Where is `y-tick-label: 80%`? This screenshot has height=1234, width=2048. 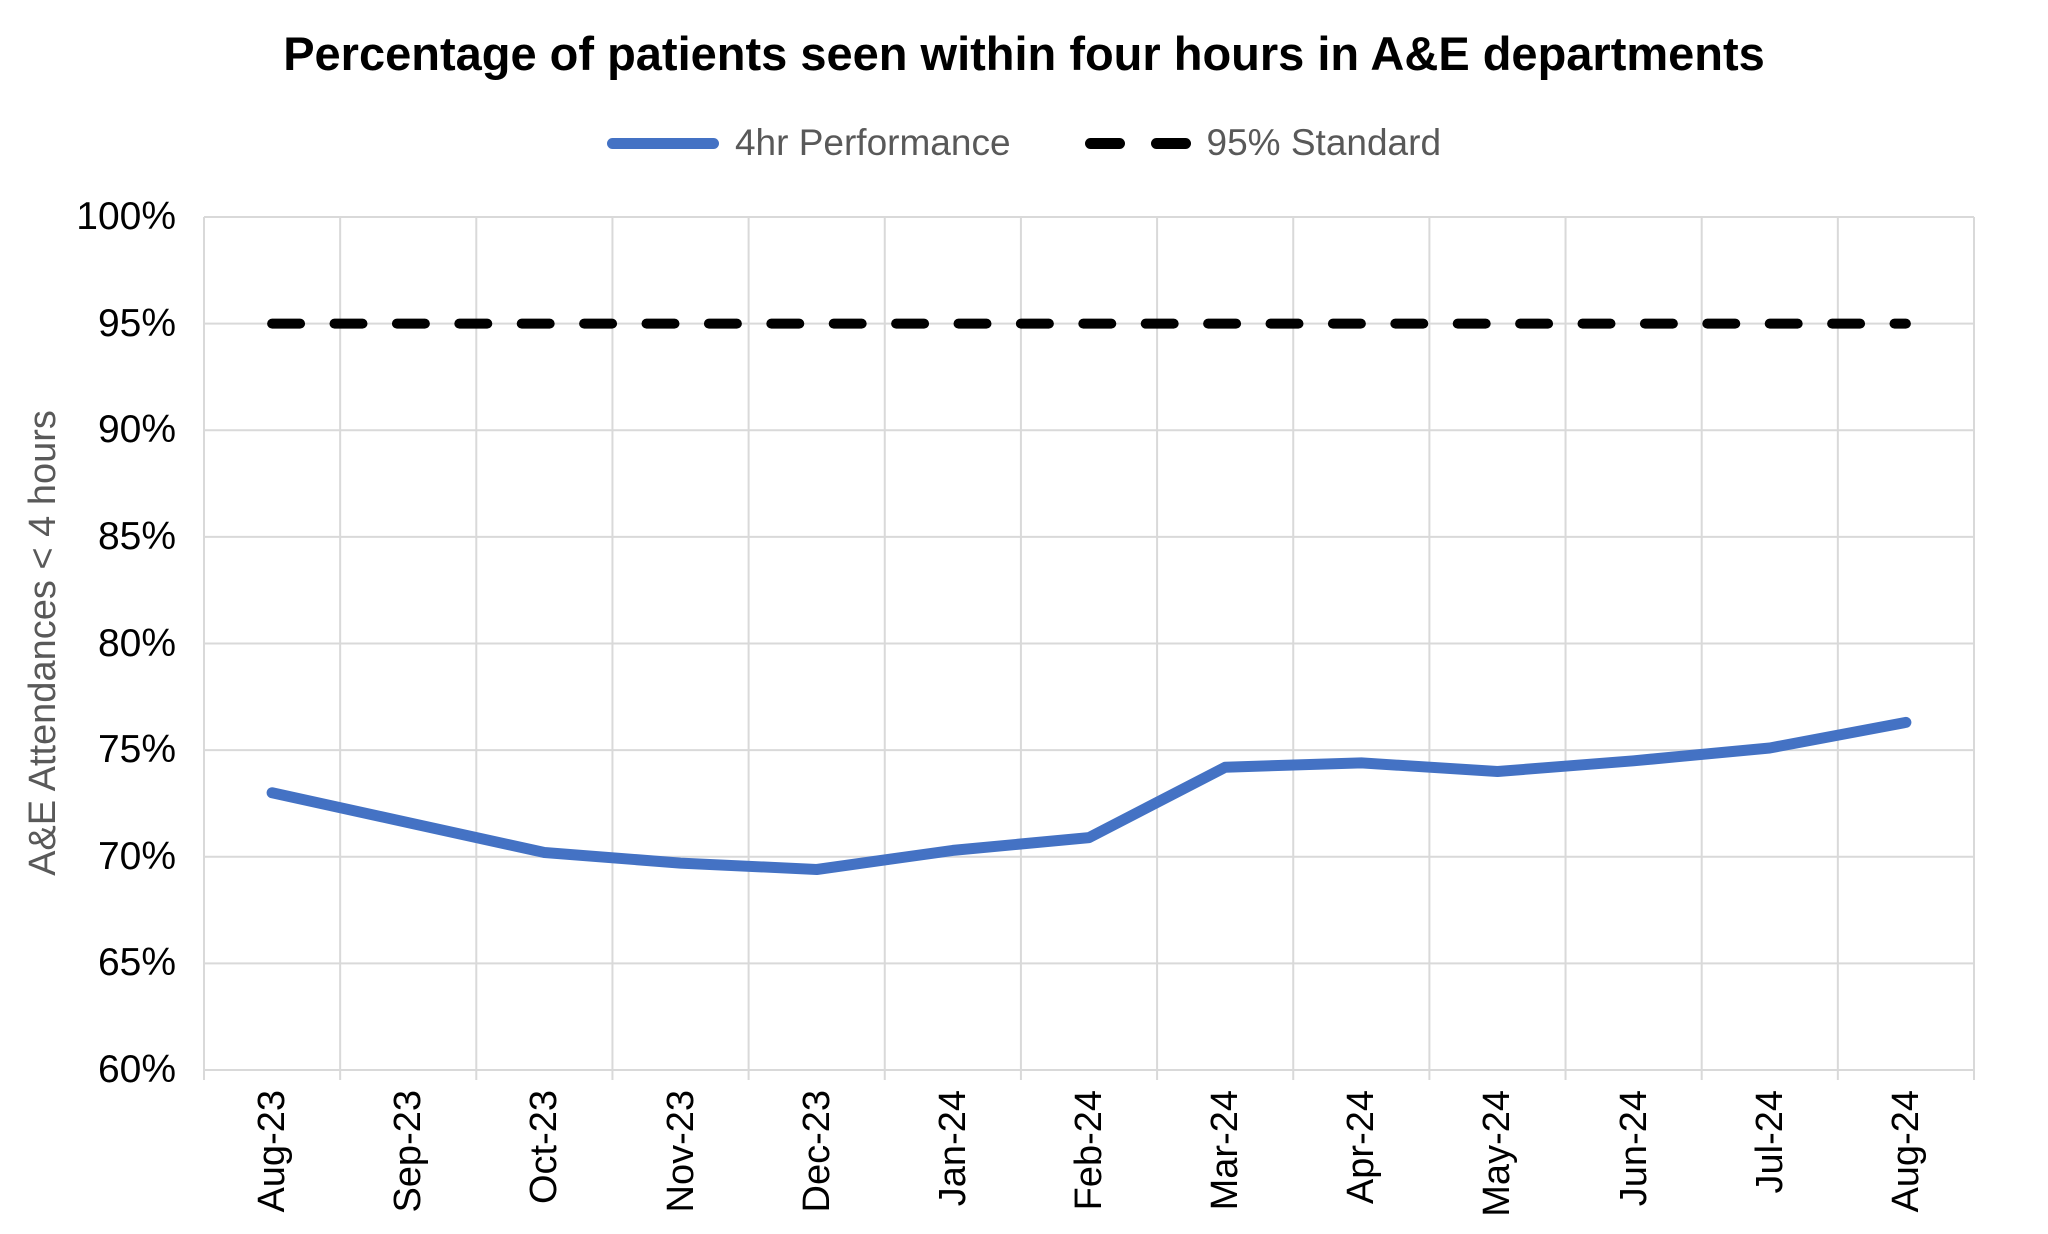
y-tick-label: 80% is located at coordinates (136, 643).